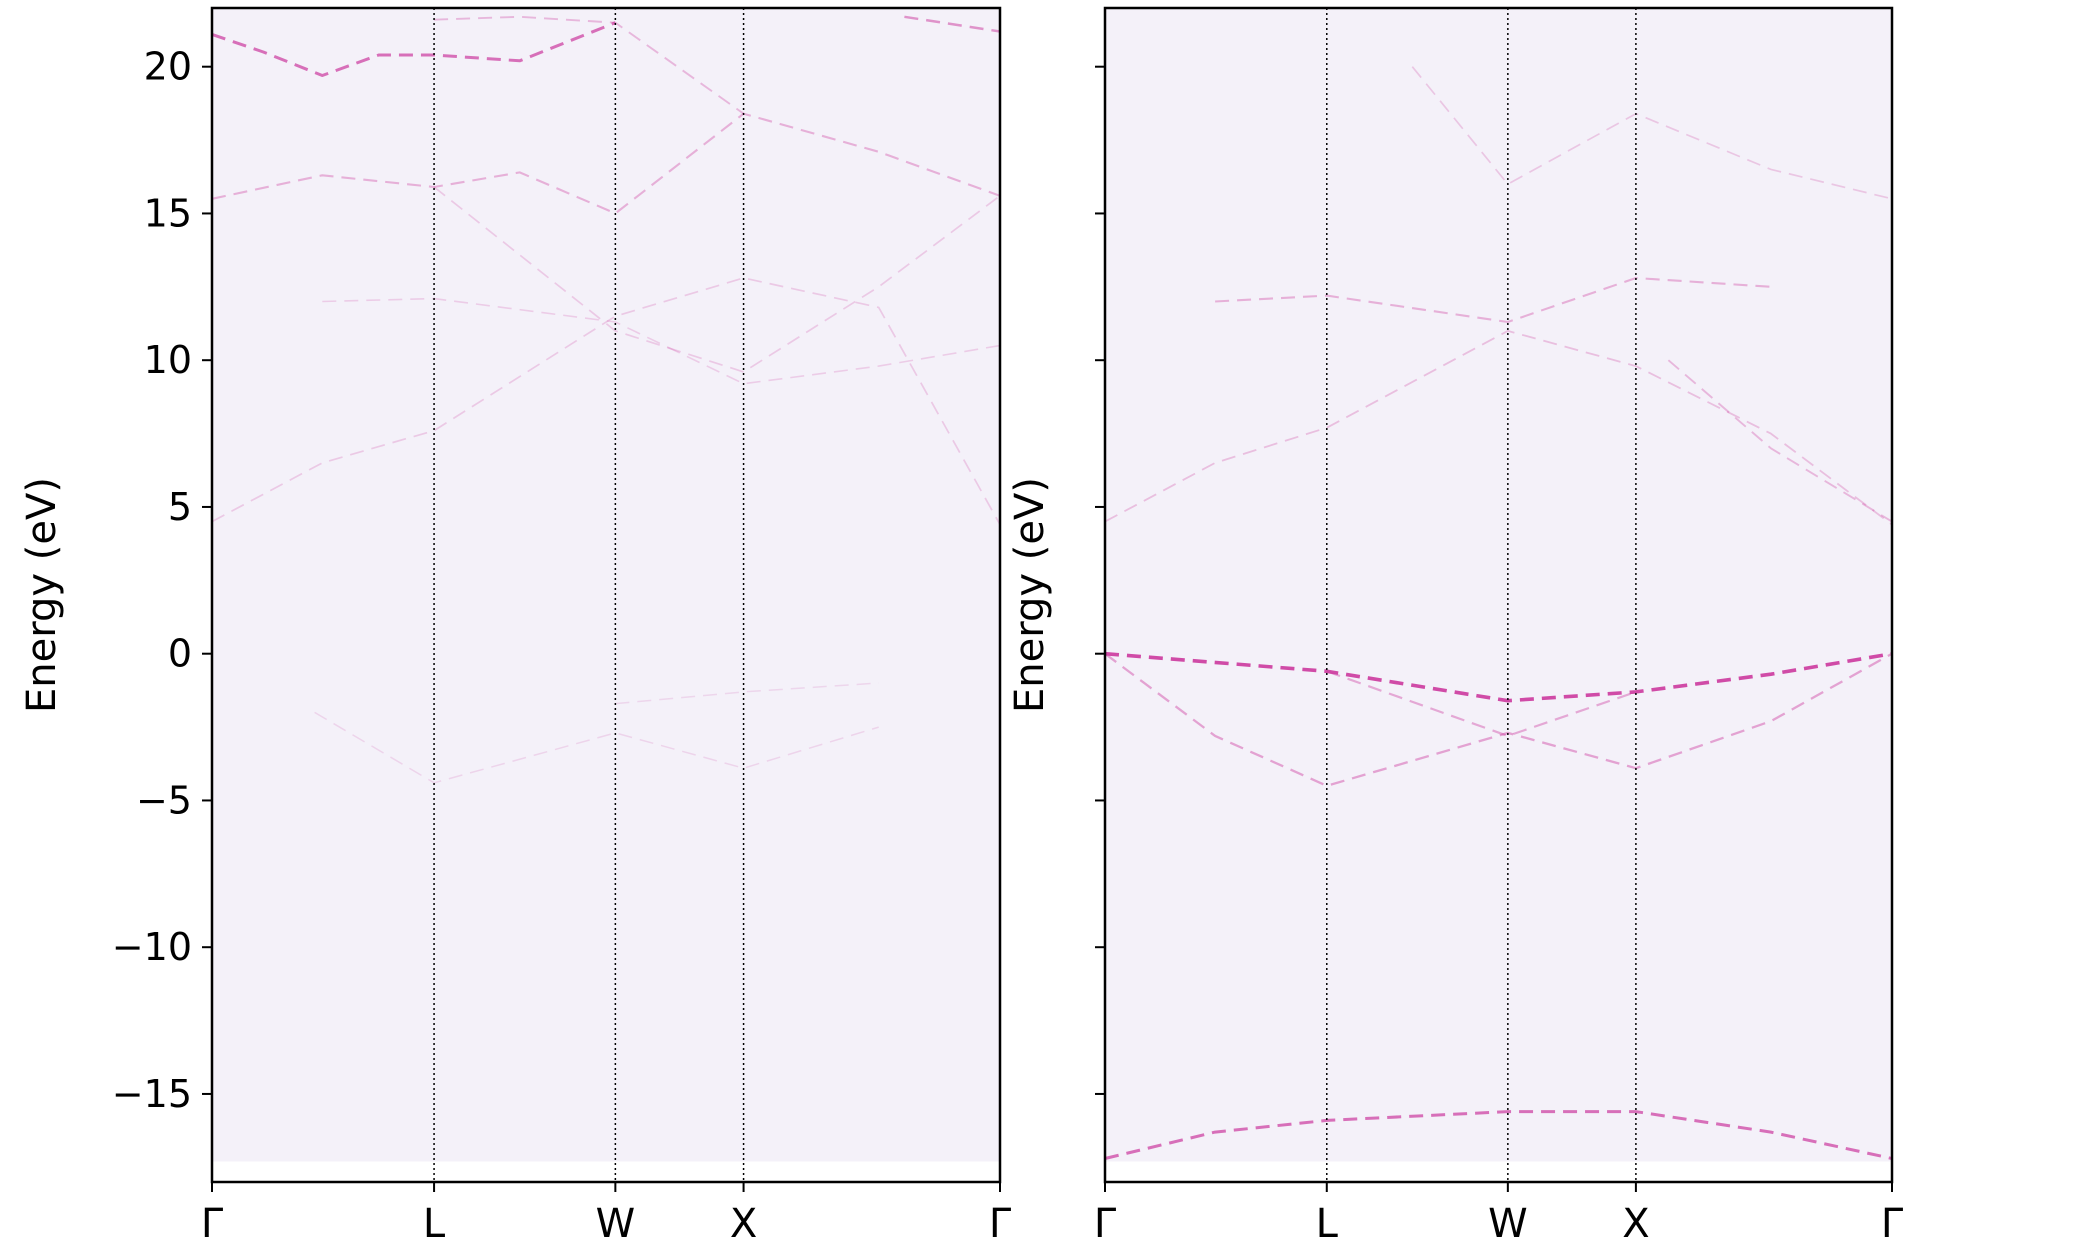  What do you see at coordinates (606, 163) in the screenshot?
I see `band-upper-a` at bounding box center [606, 163].